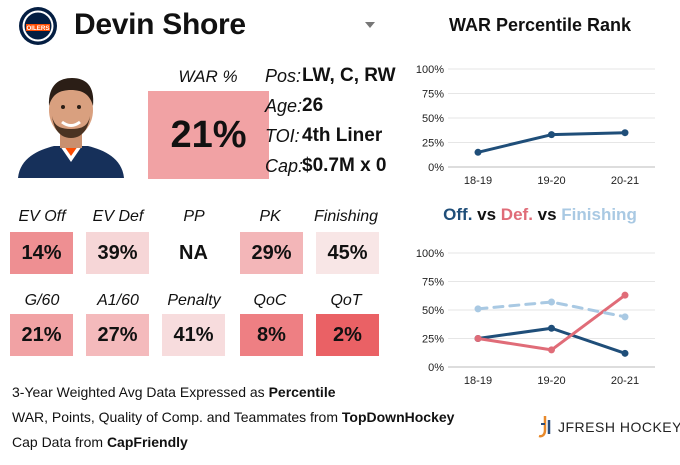  Describe the element at coordinates (346, 216) in the screenshot. I see `stat-label-finishing: Finishing` at that location.